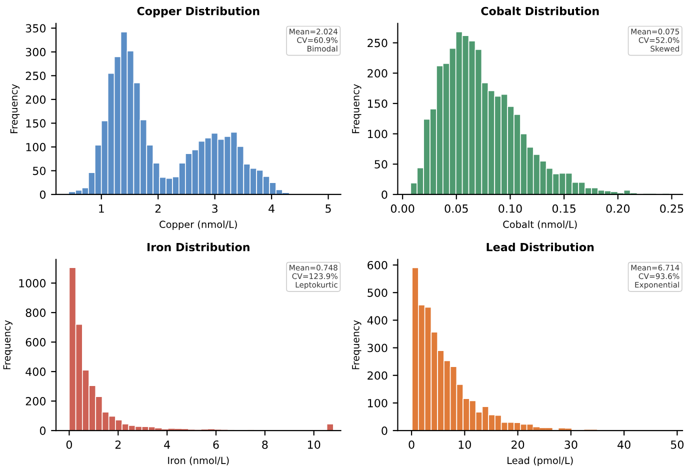  Describe the element at coordinates (215, 208) in the screenshot. I see `x-tick-label: 3` at that location.